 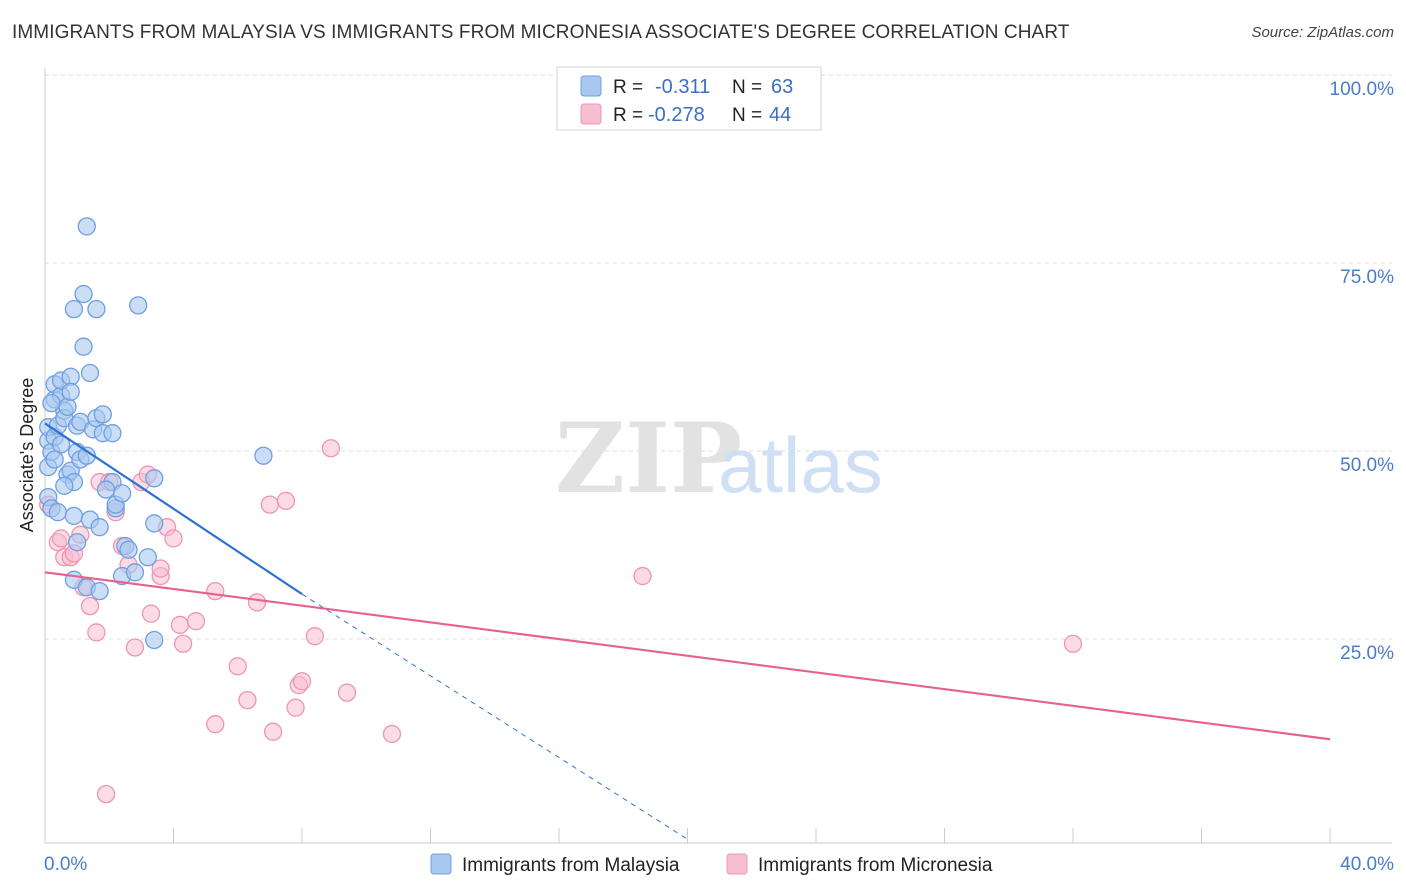 I want to click on legend-swatch-malaysia, so click(x=591, y=86).